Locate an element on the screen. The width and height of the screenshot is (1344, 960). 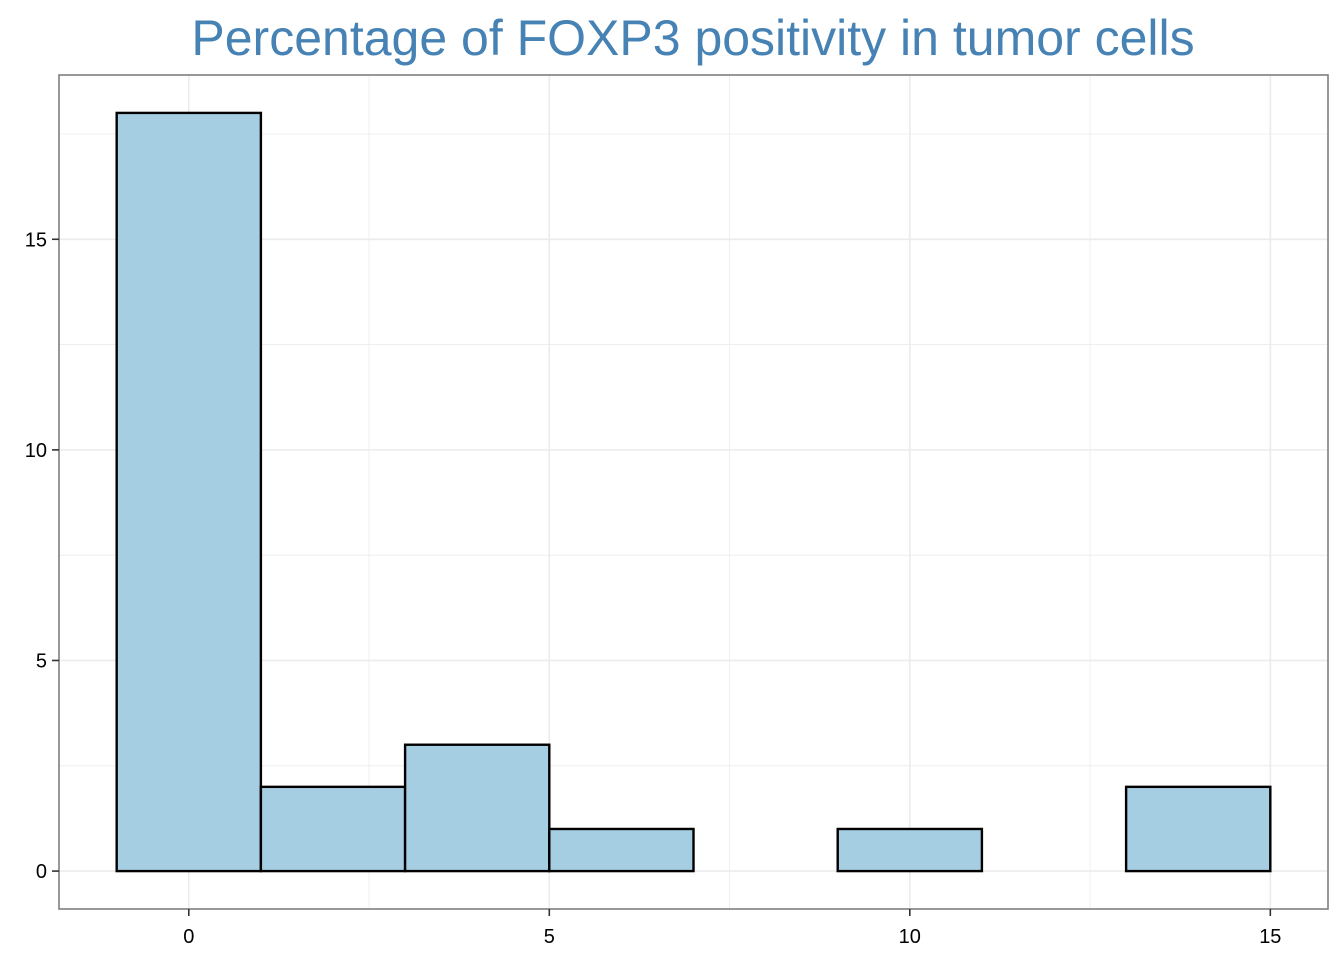
x-axis-tick-label: 0 is located at coordinates (188, 937).